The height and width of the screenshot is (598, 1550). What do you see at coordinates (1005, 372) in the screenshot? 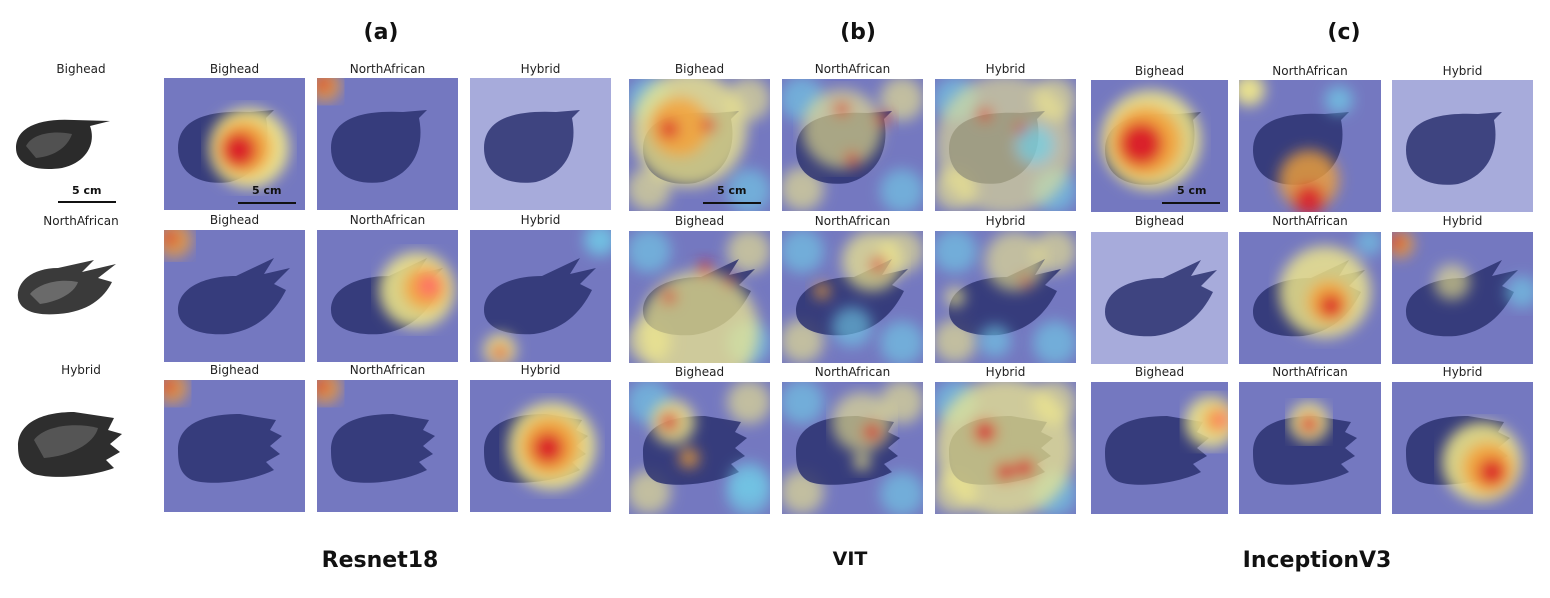
I see `panel-1-row-2-col-2-label: Hybrid` at bounding box center [1005, 372].